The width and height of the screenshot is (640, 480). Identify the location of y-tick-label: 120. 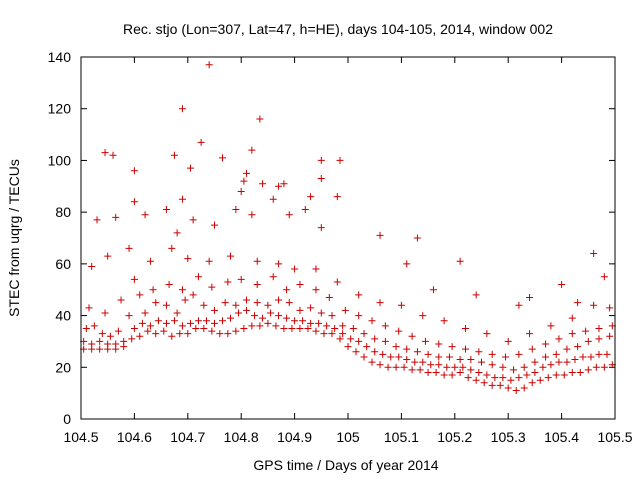
(60, 109).